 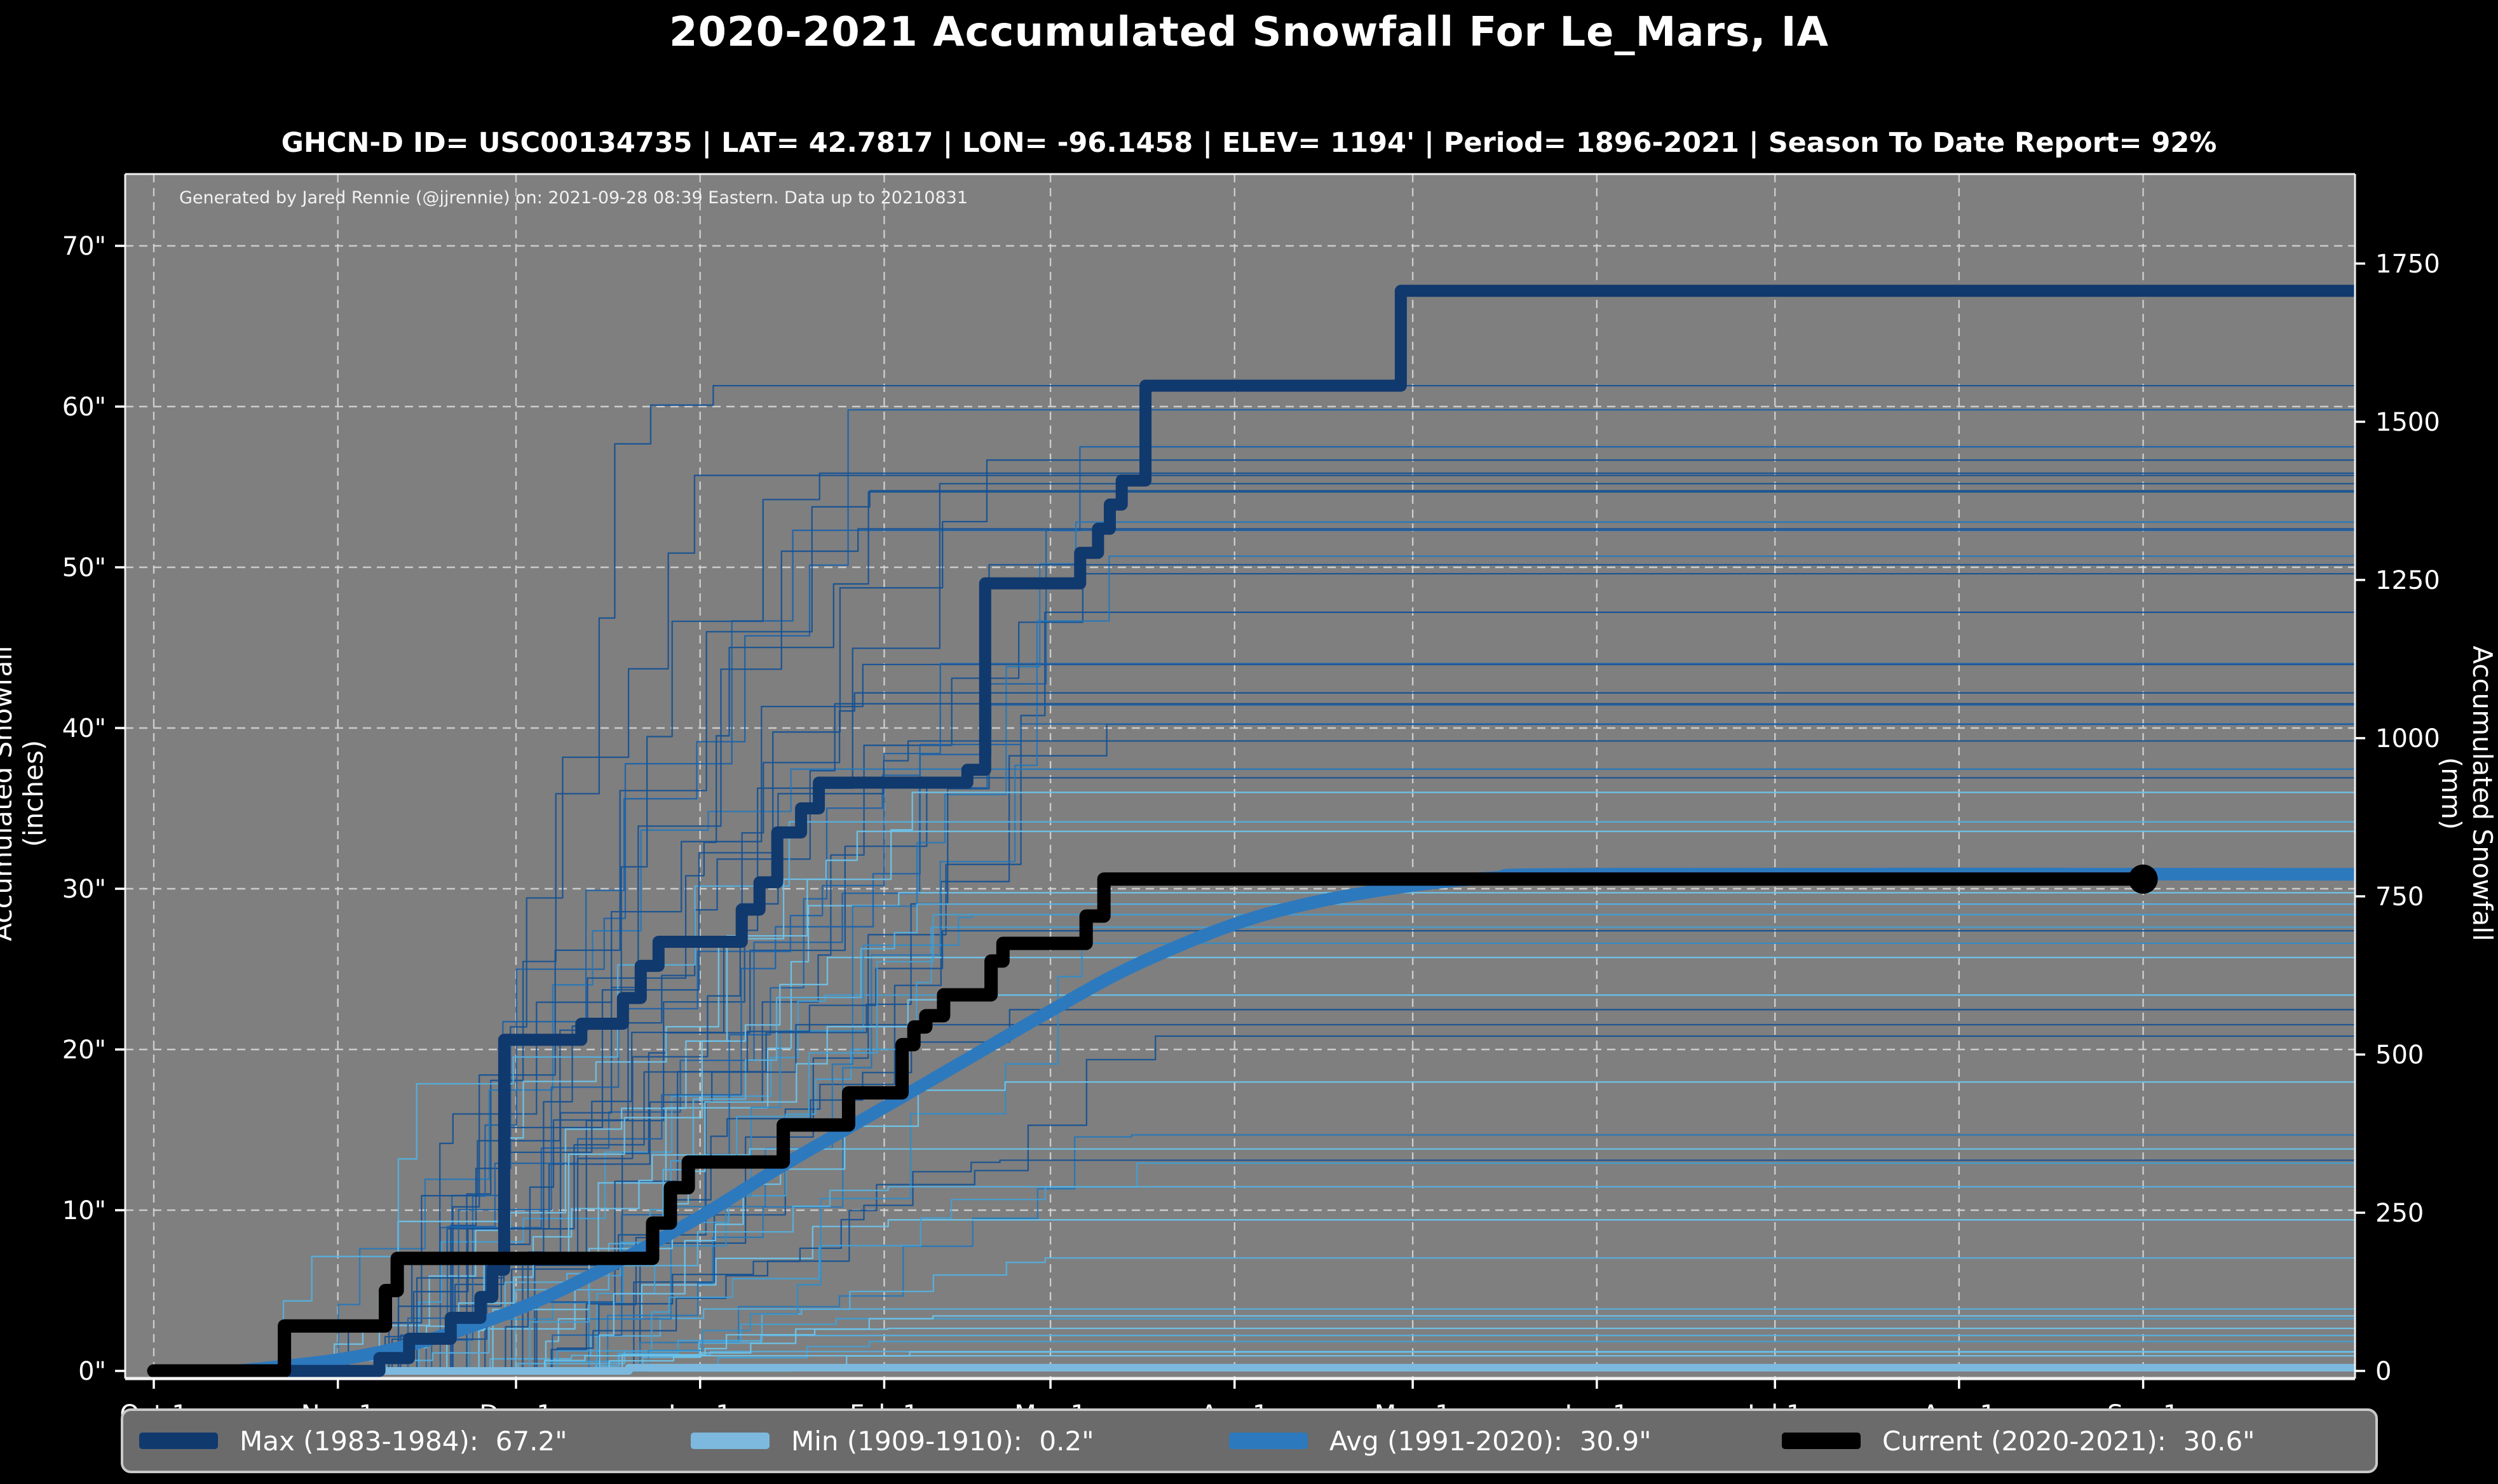 I want to click on y-left-tick-label: 40", so click(x=84, y=728).